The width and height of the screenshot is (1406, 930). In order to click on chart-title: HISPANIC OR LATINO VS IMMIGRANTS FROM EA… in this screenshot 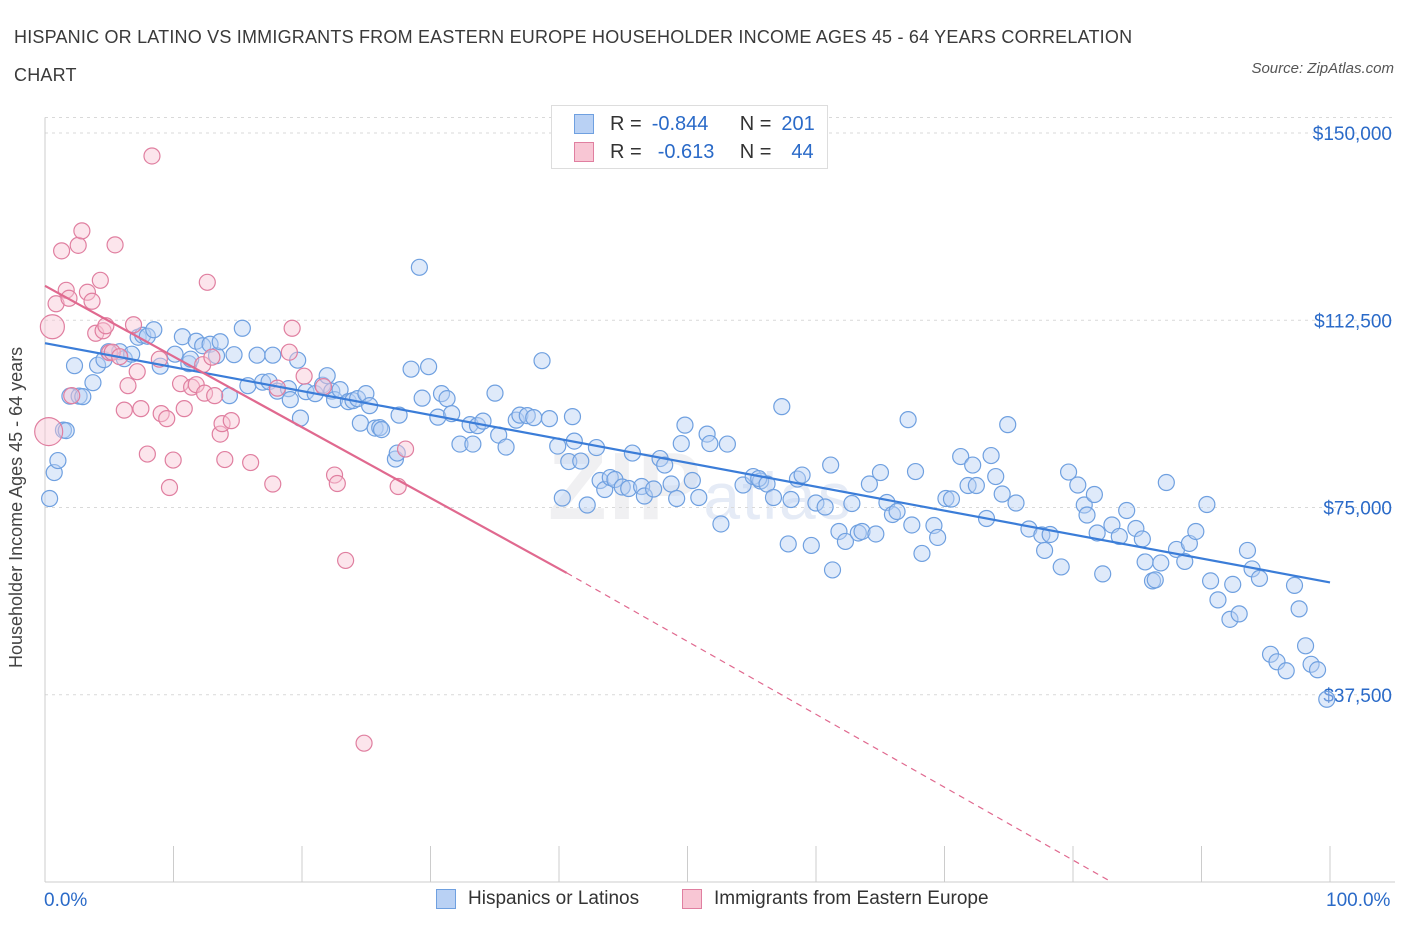, I will do `click(573, 56)`.